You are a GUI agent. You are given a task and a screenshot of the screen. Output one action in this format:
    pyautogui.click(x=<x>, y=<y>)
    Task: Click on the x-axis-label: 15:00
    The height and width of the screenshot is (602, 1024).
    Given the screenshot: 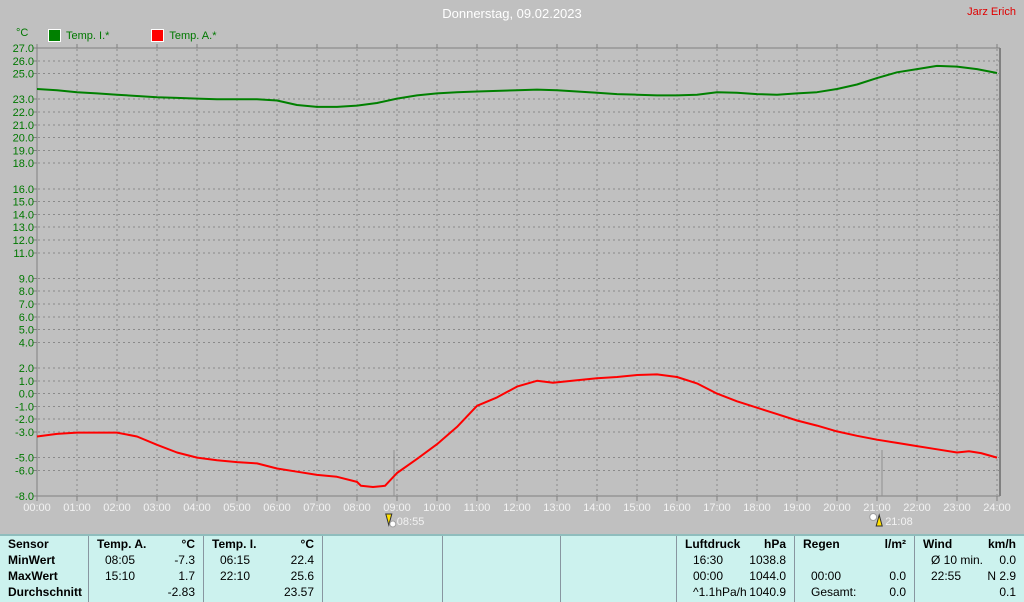 What is the action you would take?
    pyautogui.click(x=637, y=508)
    